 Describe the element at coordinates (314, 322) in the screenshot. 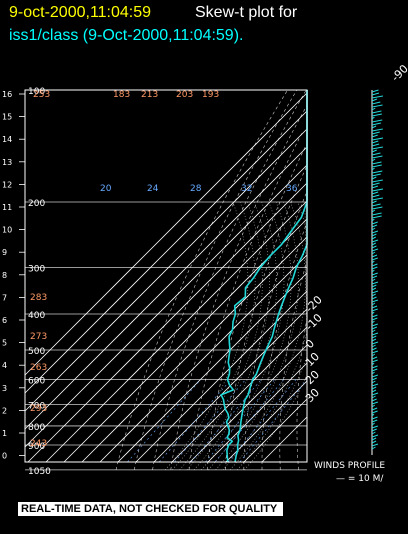

I see `isotherm-right-label: -10` at that location.